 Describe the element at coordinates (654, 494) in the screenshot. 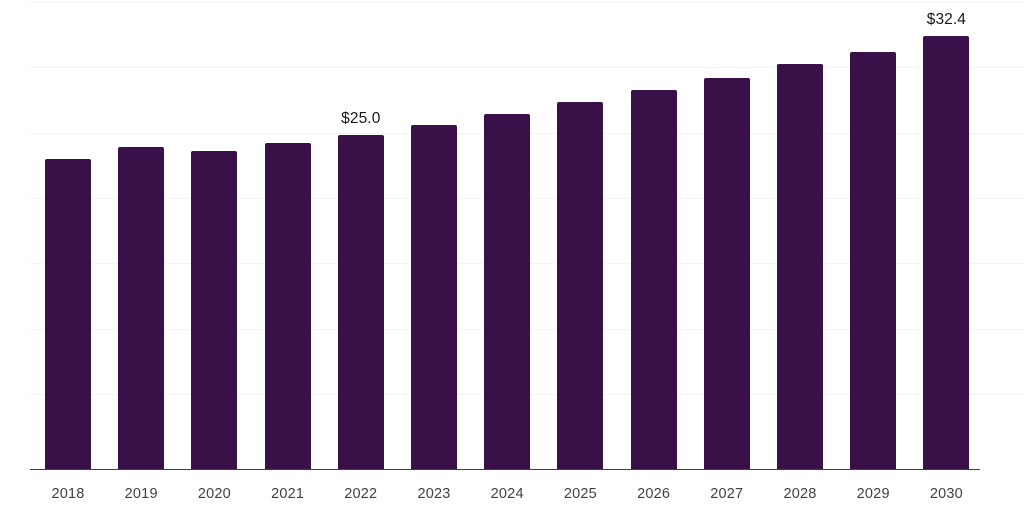

I see `x-axis-tick-2026: 2026` at that location.